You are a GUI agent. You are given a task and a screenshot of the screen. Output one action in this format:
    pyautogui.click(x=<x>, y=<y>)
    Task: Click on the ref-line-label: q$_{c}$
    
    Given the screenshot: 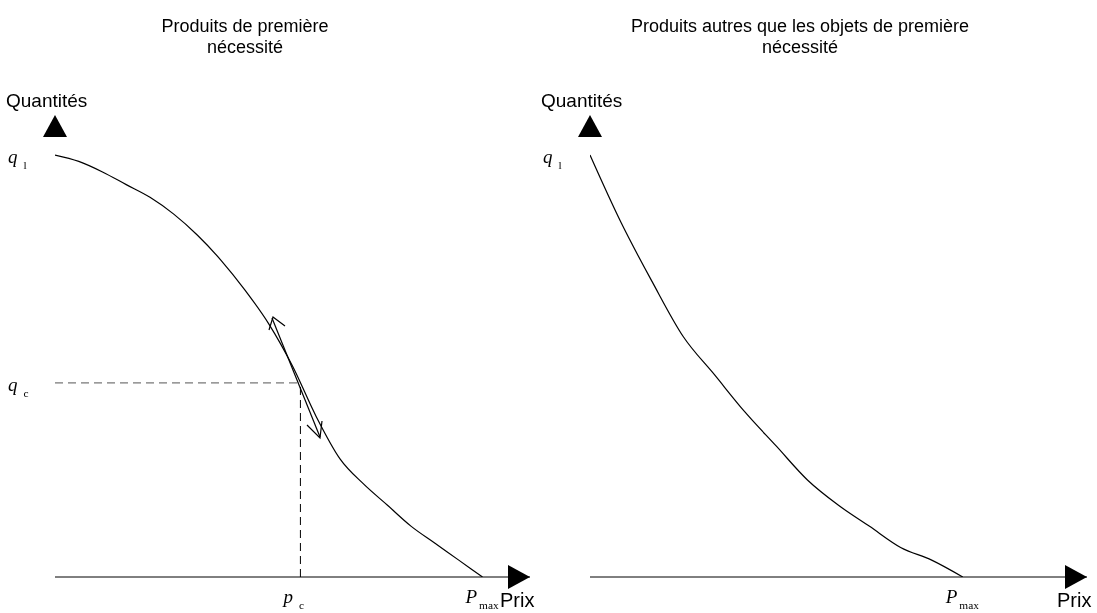 What is the action you would take?
    pyautogui.click(x=18, y=386)
    